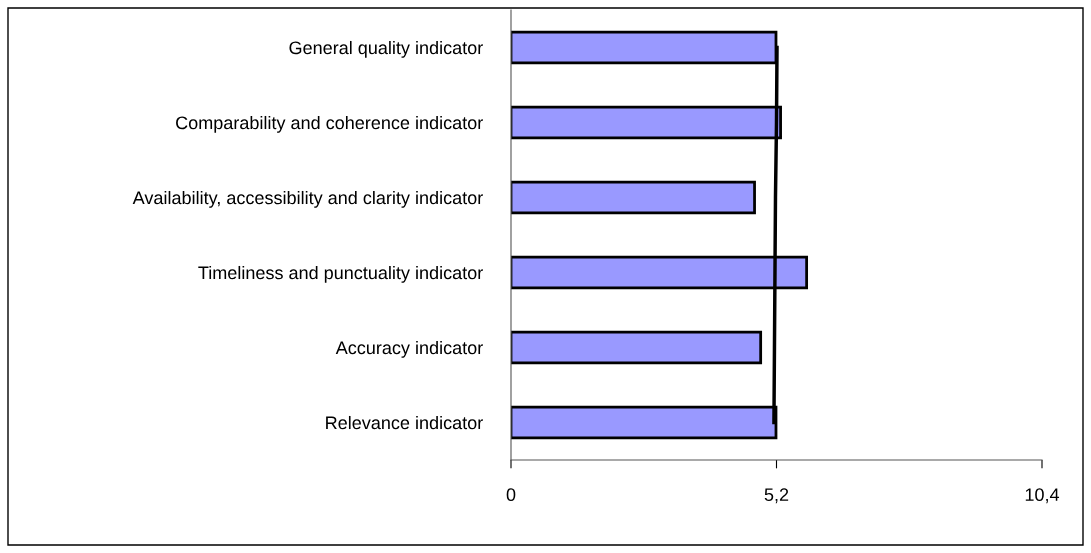  I want to click on y-tick-label: Comparability and coherence indicator, so click(329, 124).